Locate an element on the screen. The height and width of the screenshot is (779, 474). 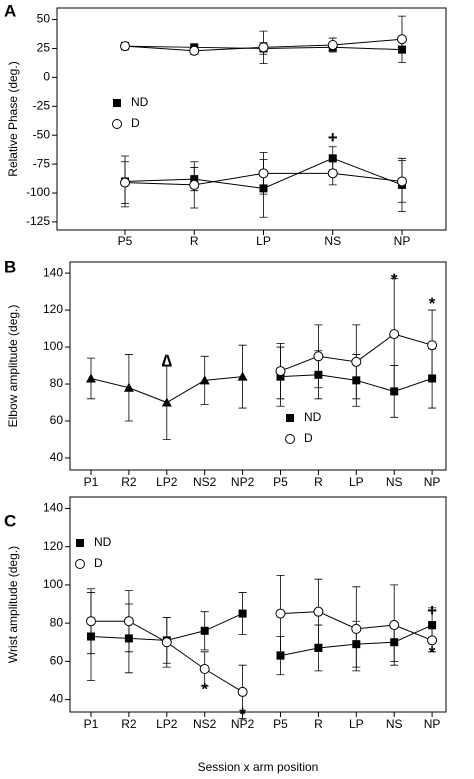
y-tick-label: -75 is located at coordinates (42, 163).